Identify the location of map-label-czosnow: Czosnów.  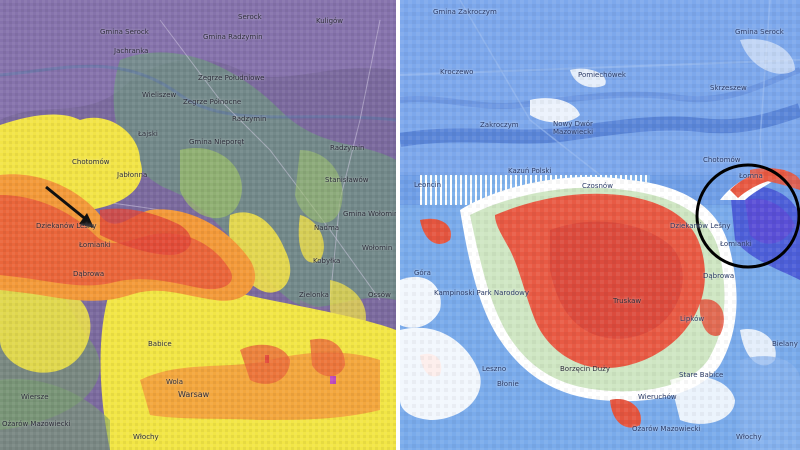
(597, 186).